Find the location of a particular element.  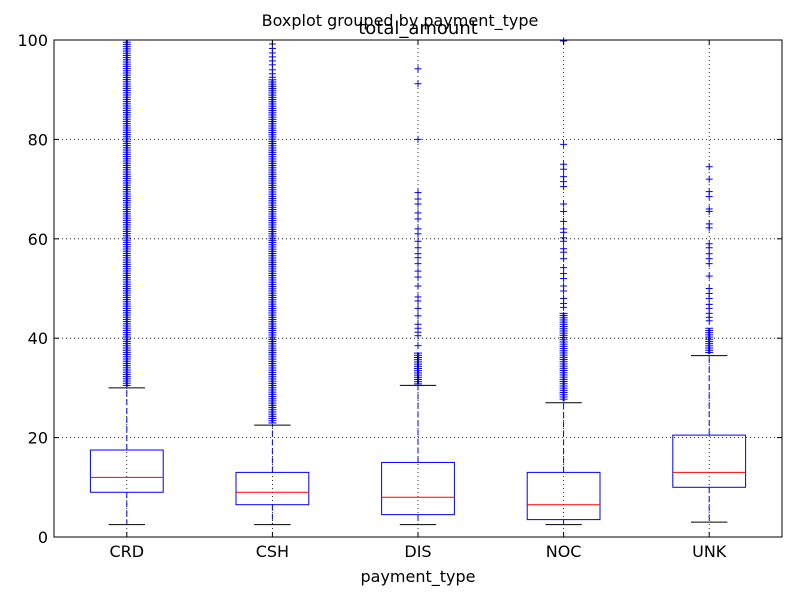

box-group-csh is located at coordinates (272, 283).